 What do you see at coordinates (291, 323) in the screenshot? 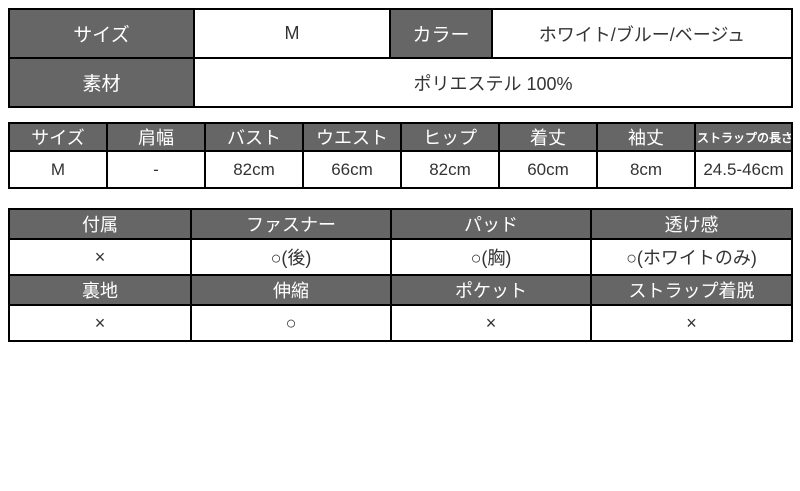
I see `feature-value-cell: ○` at bounding box center [291, 323].